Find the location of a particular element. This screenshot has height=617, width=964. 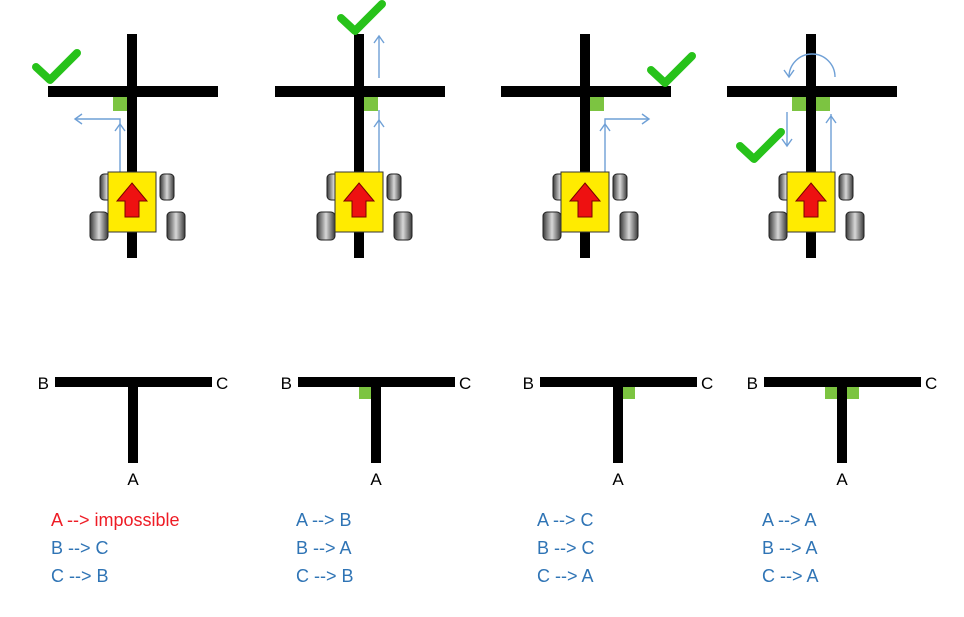

routing-rule: A --> impossible is located at coordinates (115, 520).